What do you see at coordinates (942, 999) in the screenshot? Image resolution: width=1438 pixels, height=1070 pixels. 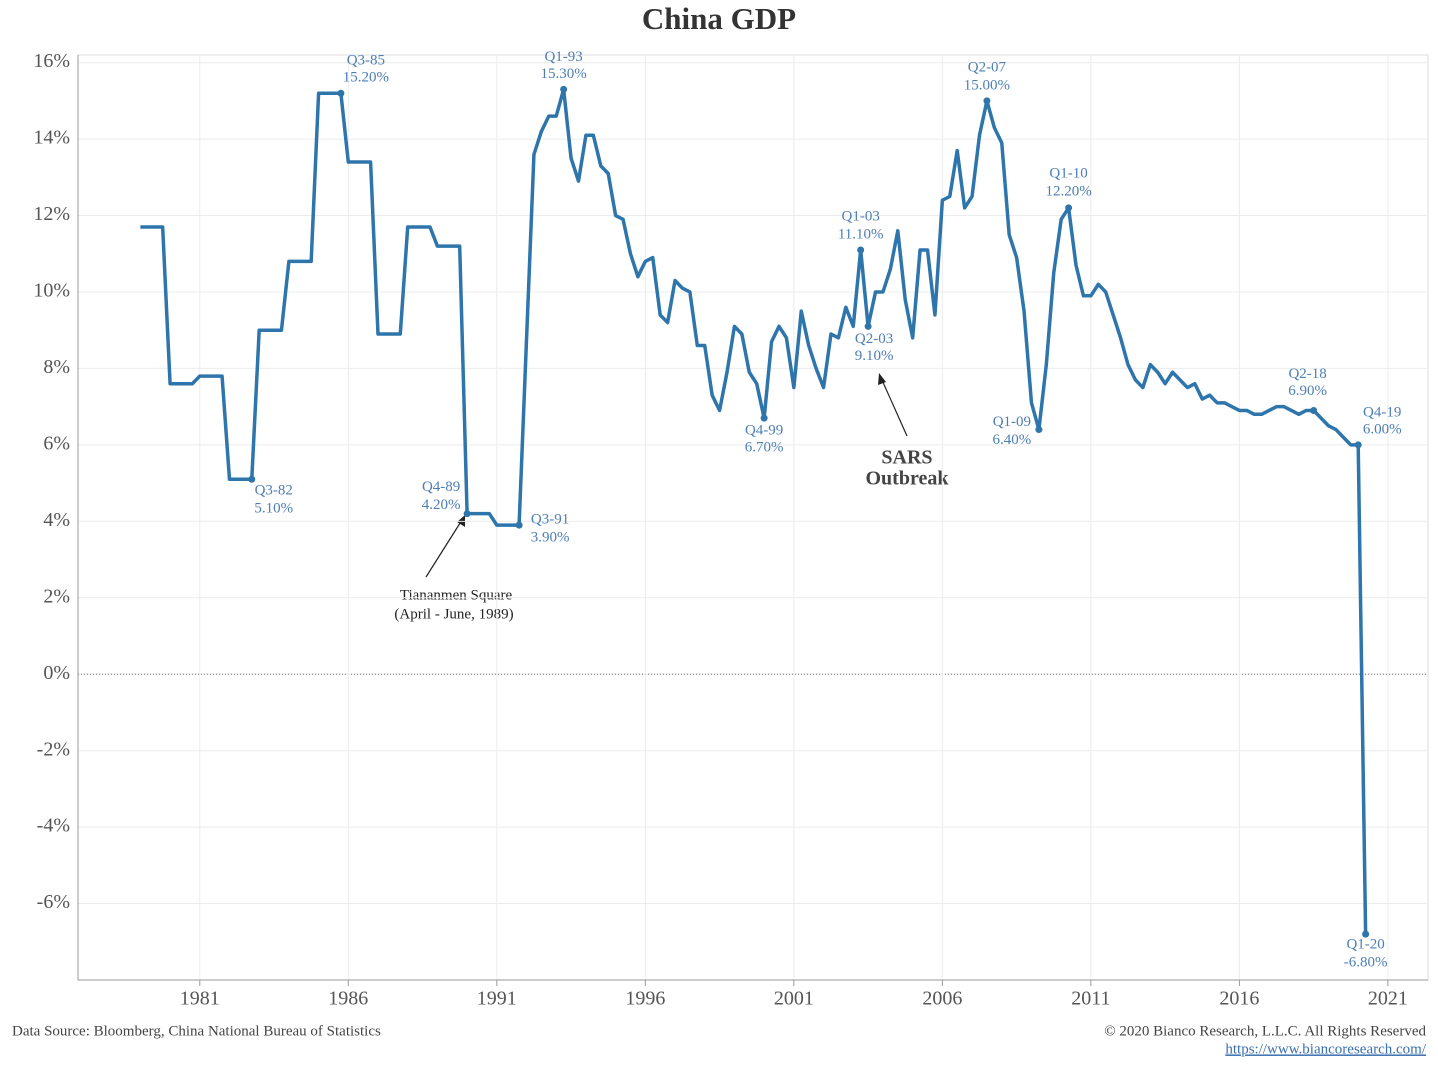 I see `x-tick-label: 2006` at bounding box center [942, 999].